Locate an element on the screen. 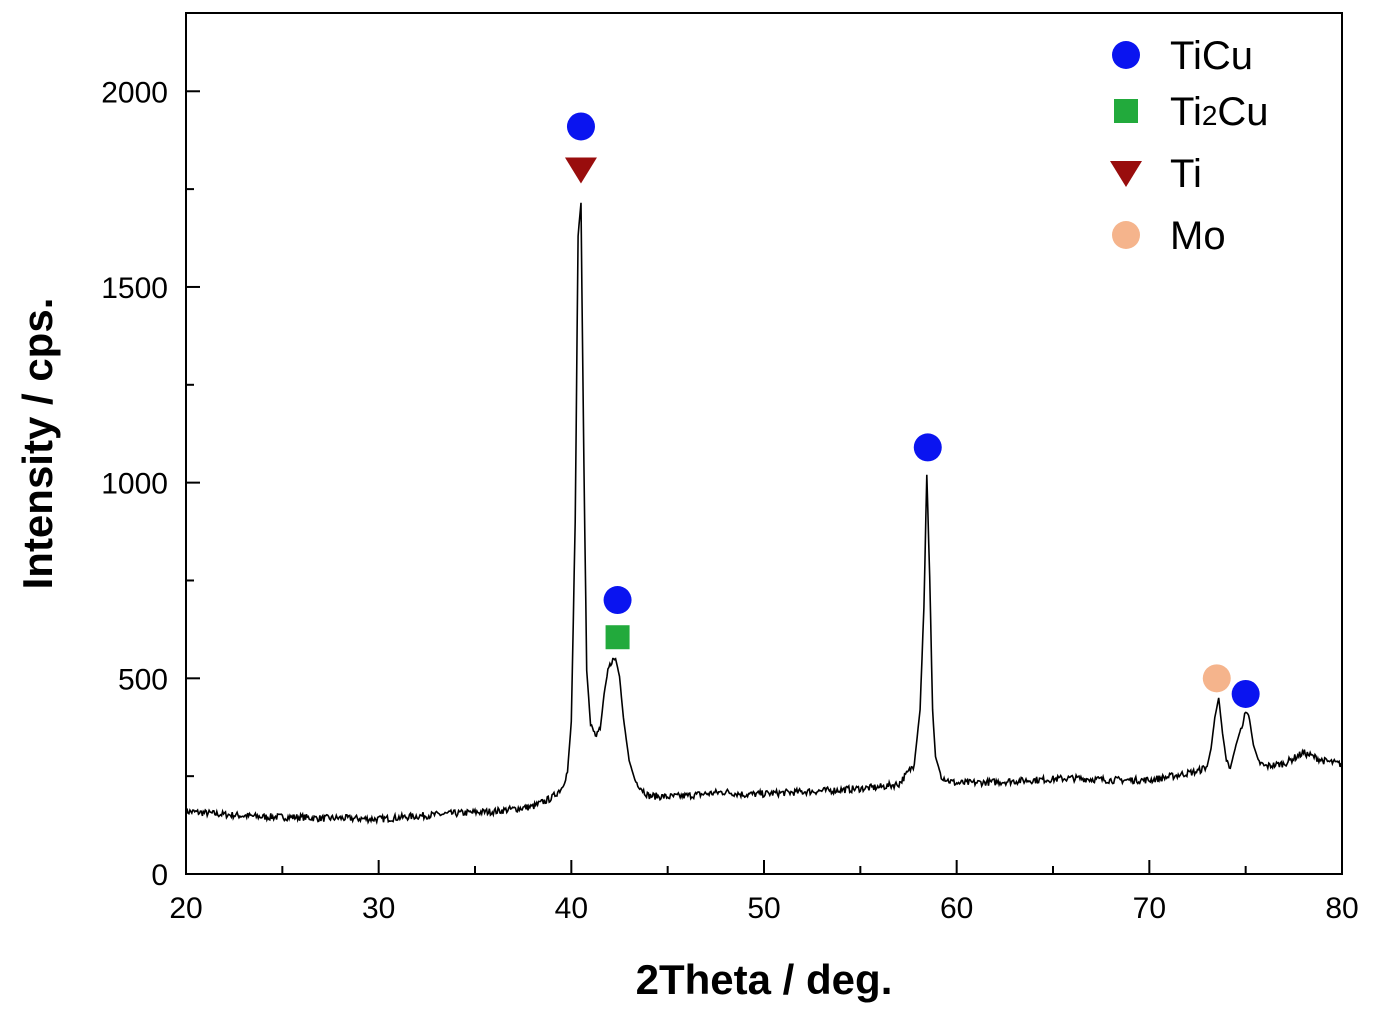  x-tick-label: 30 is located at coordinates (378, 908).